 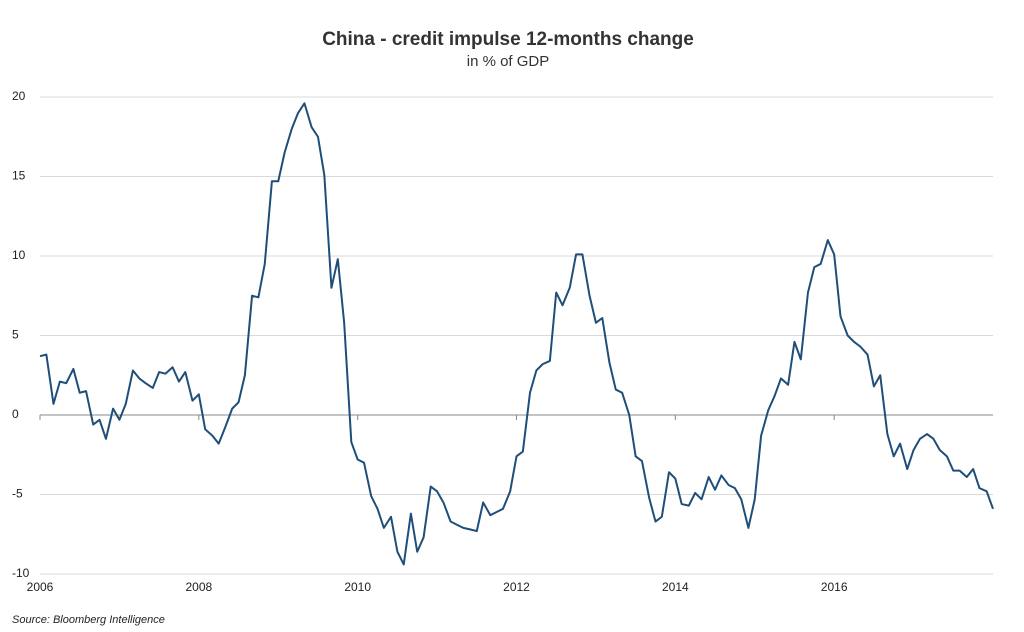 What do you see at coordinates (88, 620) in the screenshot?
I see `source-note: Source: Bloomberg Intelligence` at bounding box center [88, 620].